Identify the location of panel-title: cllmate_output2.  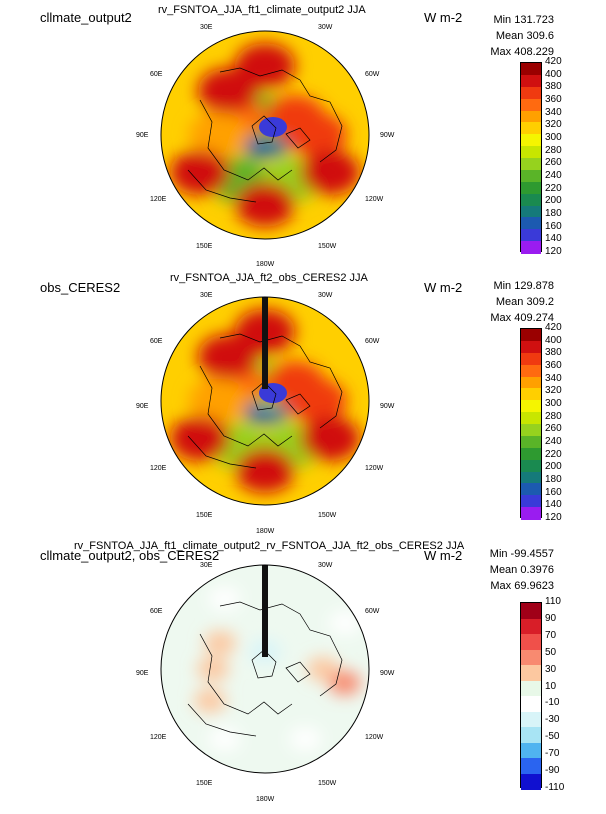
(86, 17).